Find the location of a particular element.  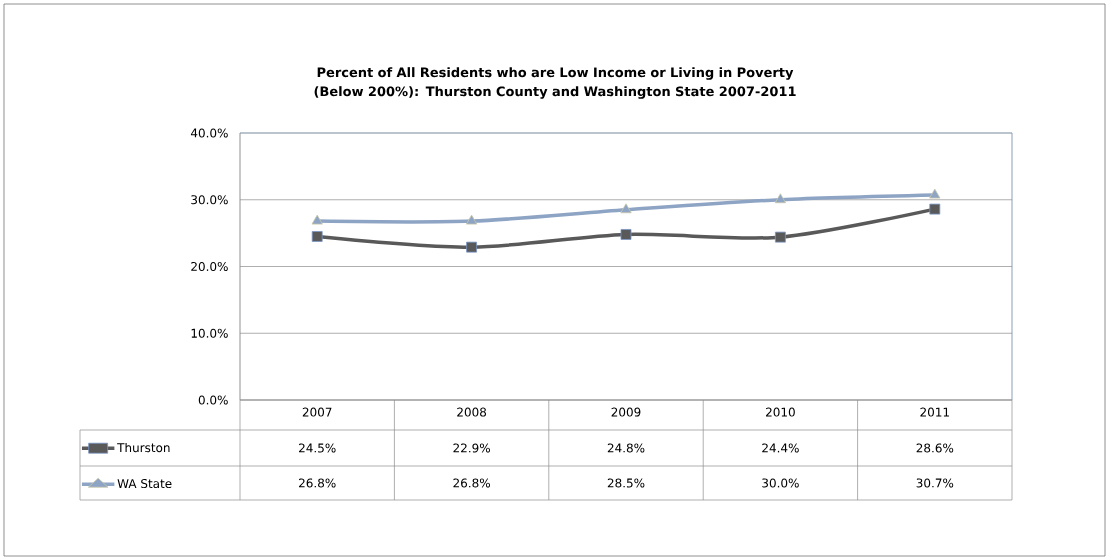

data-label: 30.7% is located at coordinates (935, 483).